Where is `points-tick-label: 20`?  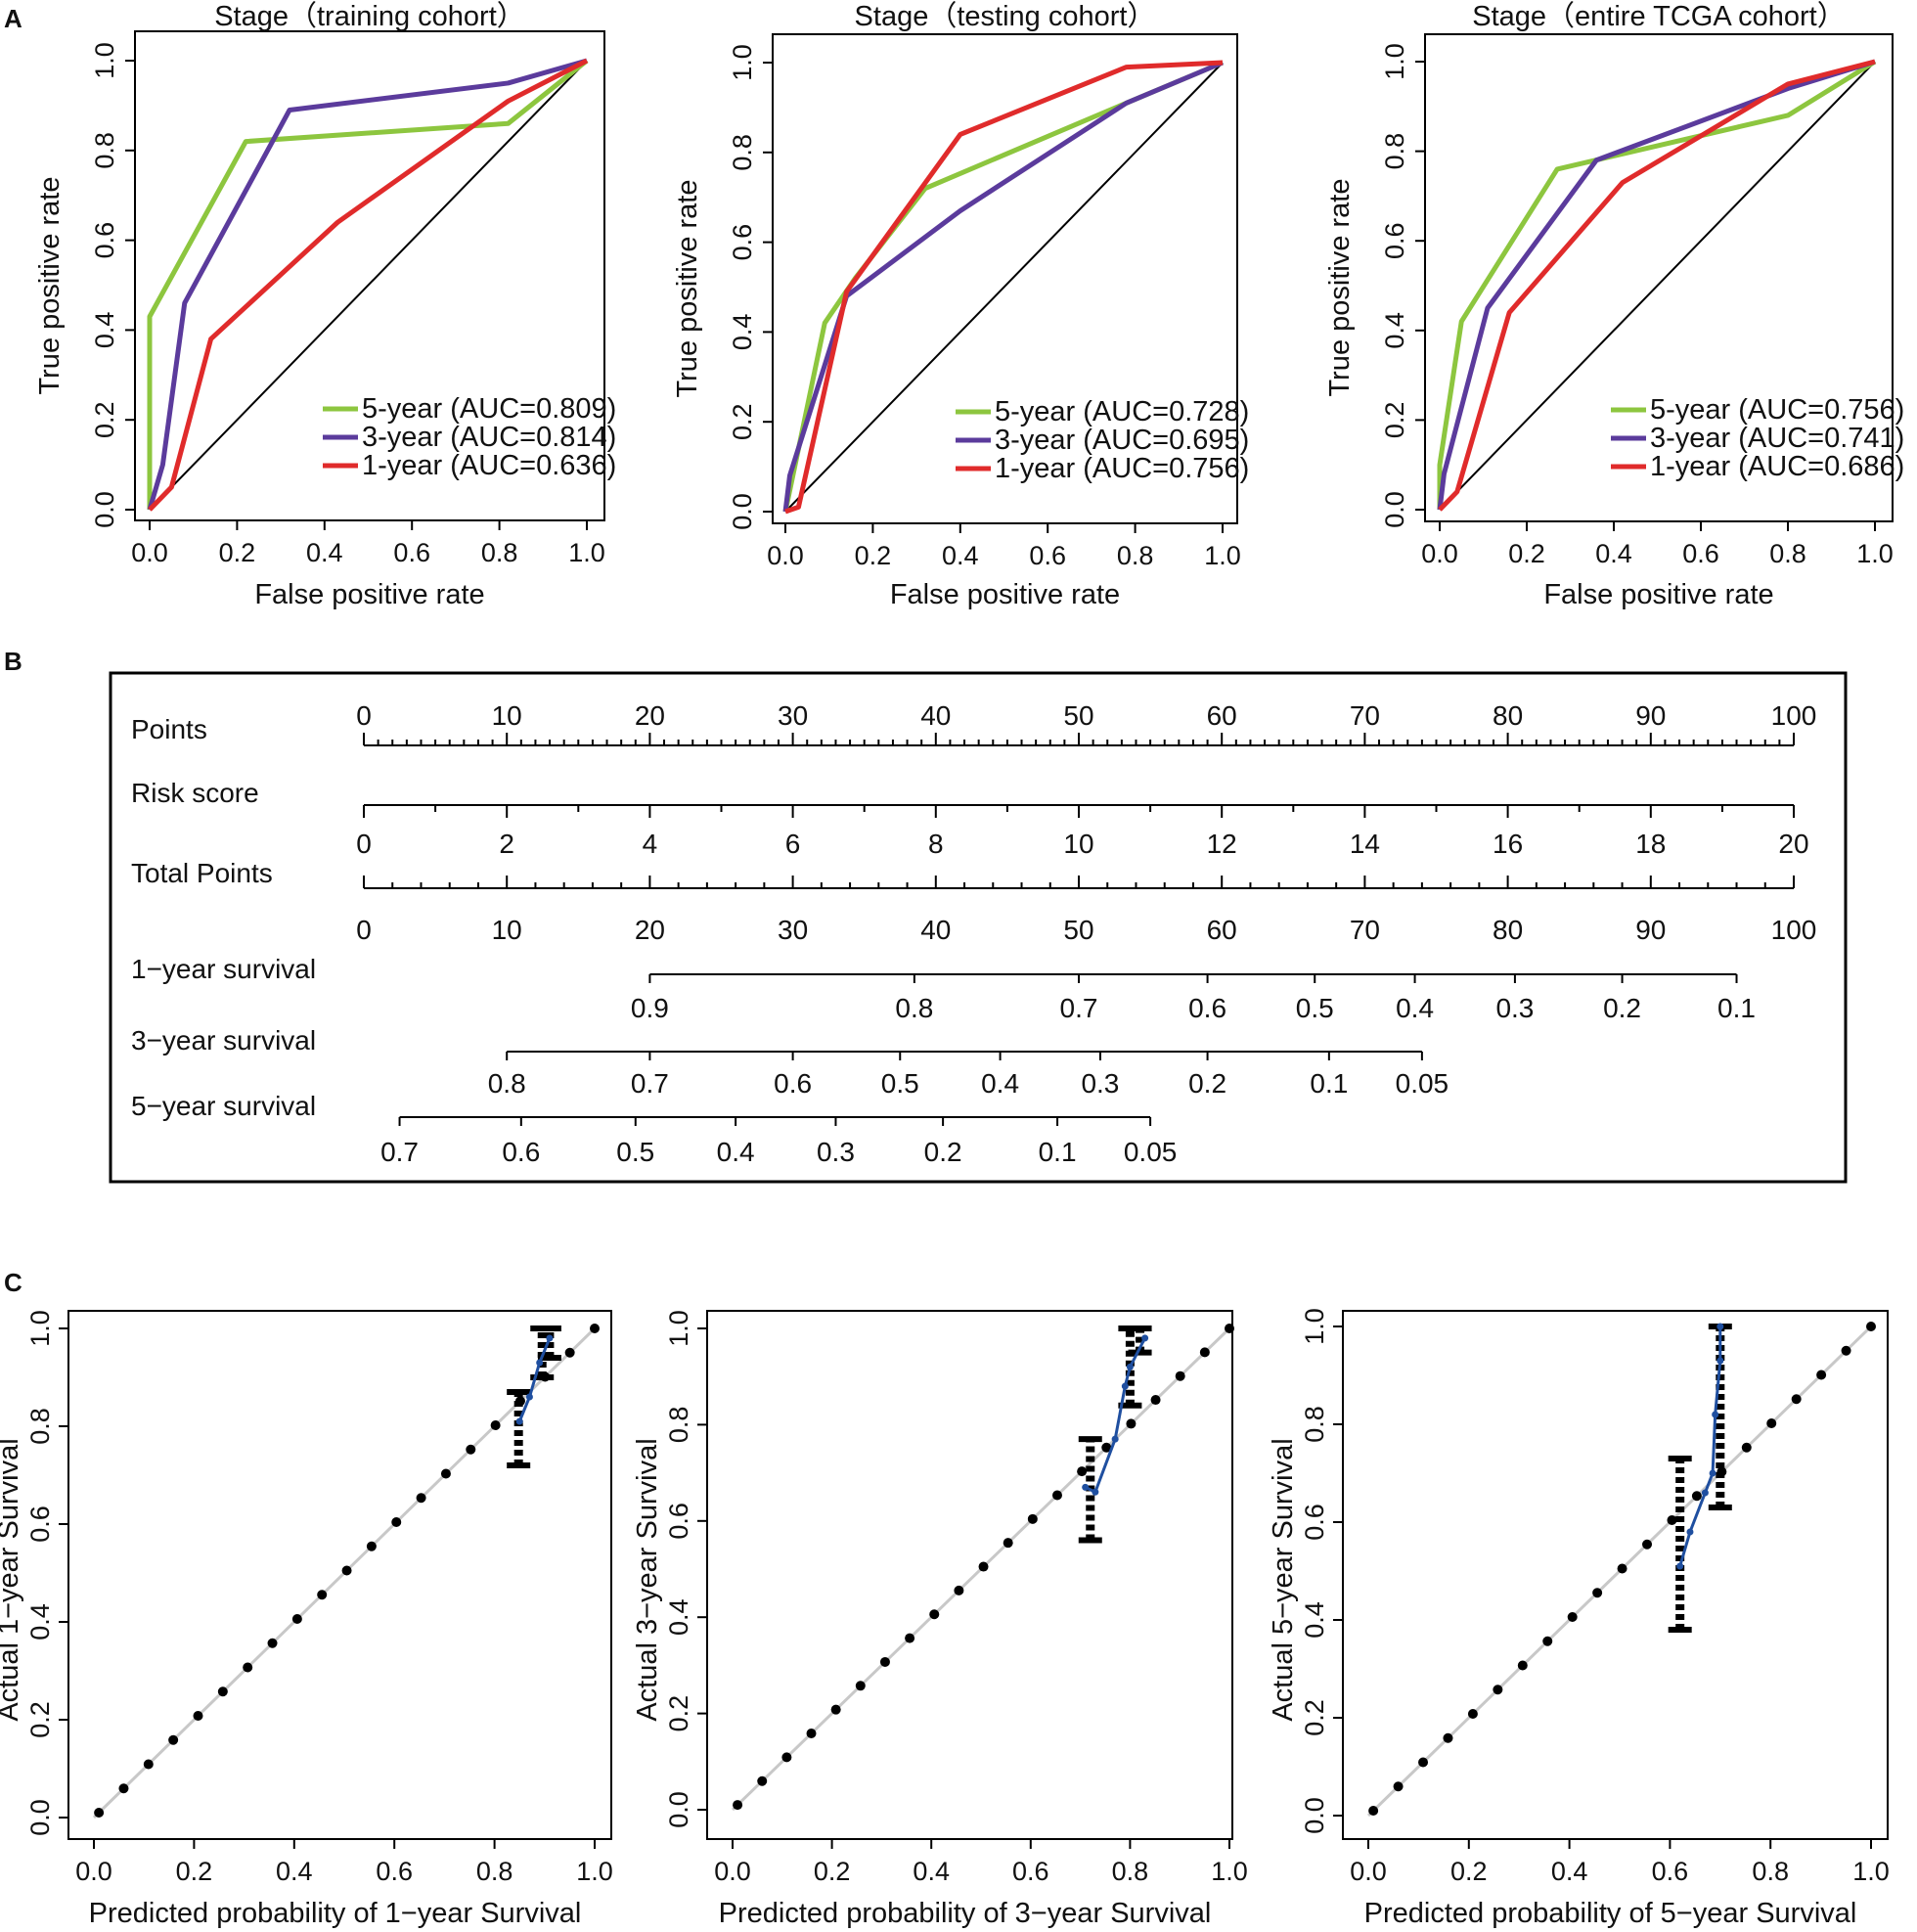 points-tick-label: 20 is located at coordinates (650, 715).